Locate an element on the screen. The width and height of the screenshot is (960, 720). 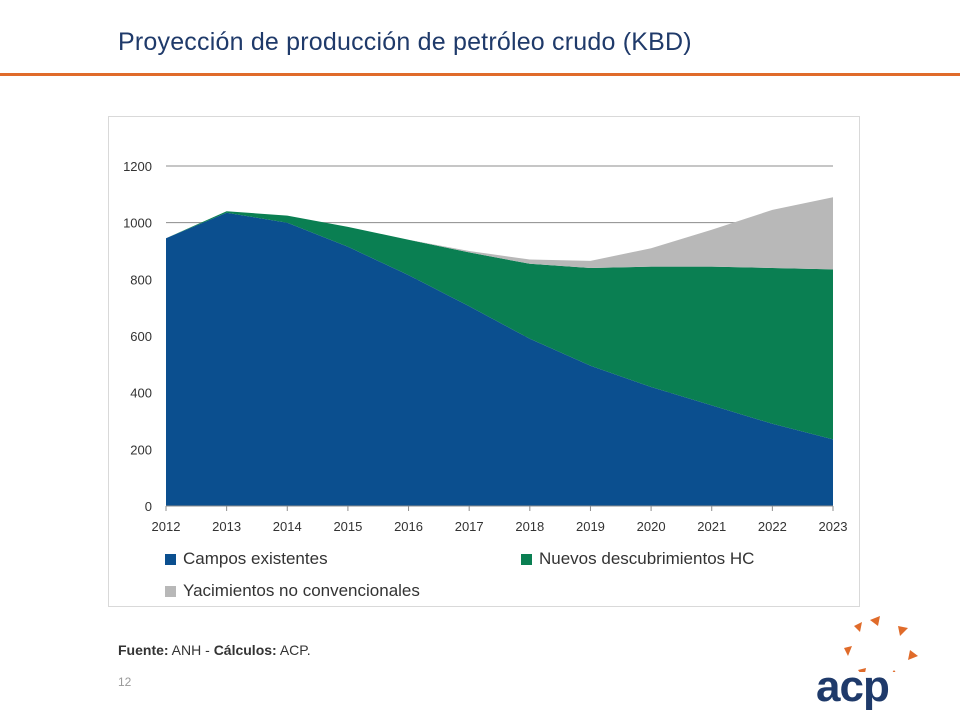
x-tick-label: 2021 is located at coordinates (711, 526).